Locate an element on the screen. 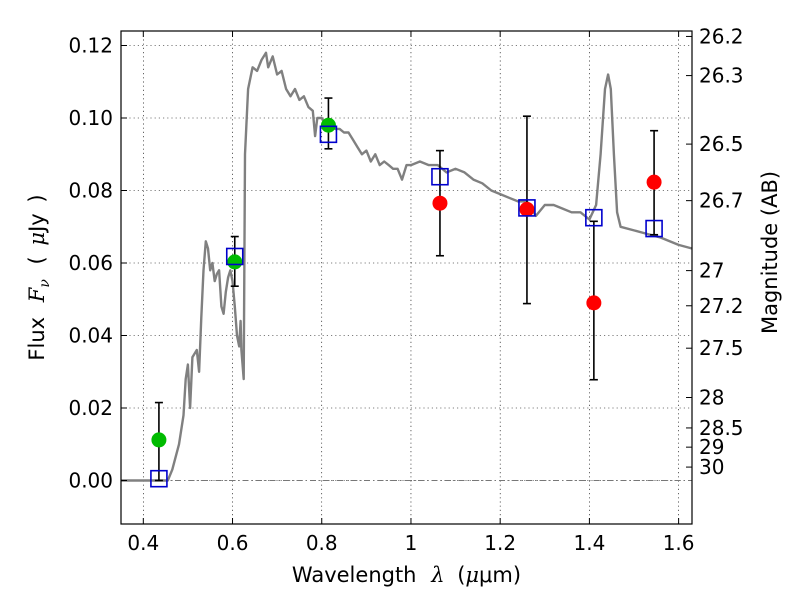  y2-tick-label: 26.7 is located at coordinates (721, 201).